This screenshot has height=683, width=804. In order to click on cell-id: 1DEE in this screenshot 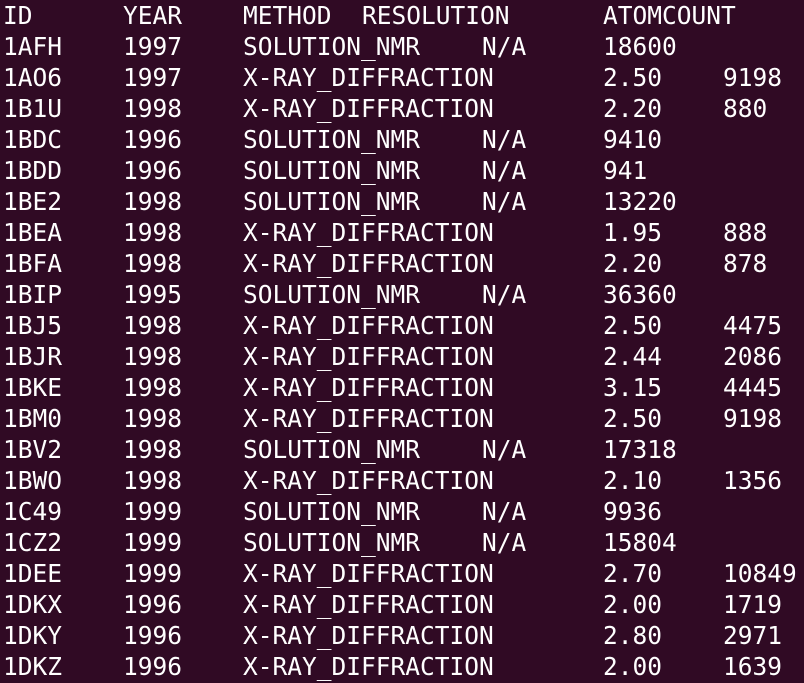, I will do `click(33, 573)`.